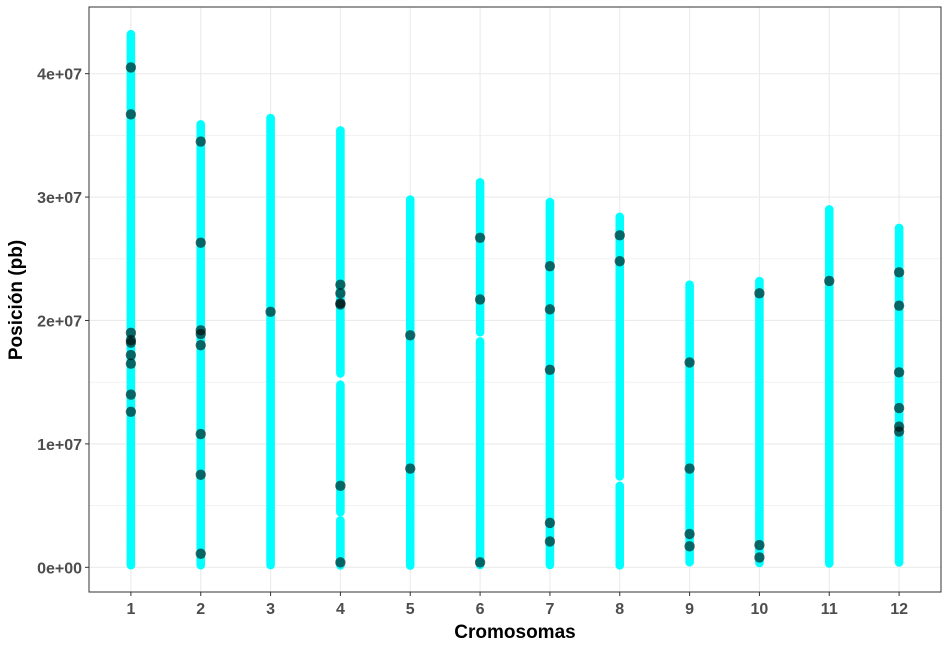 The height and width of the screenshot is (650, 950). I want to click on y-tick-label: 3e+07, so click(59, 198).